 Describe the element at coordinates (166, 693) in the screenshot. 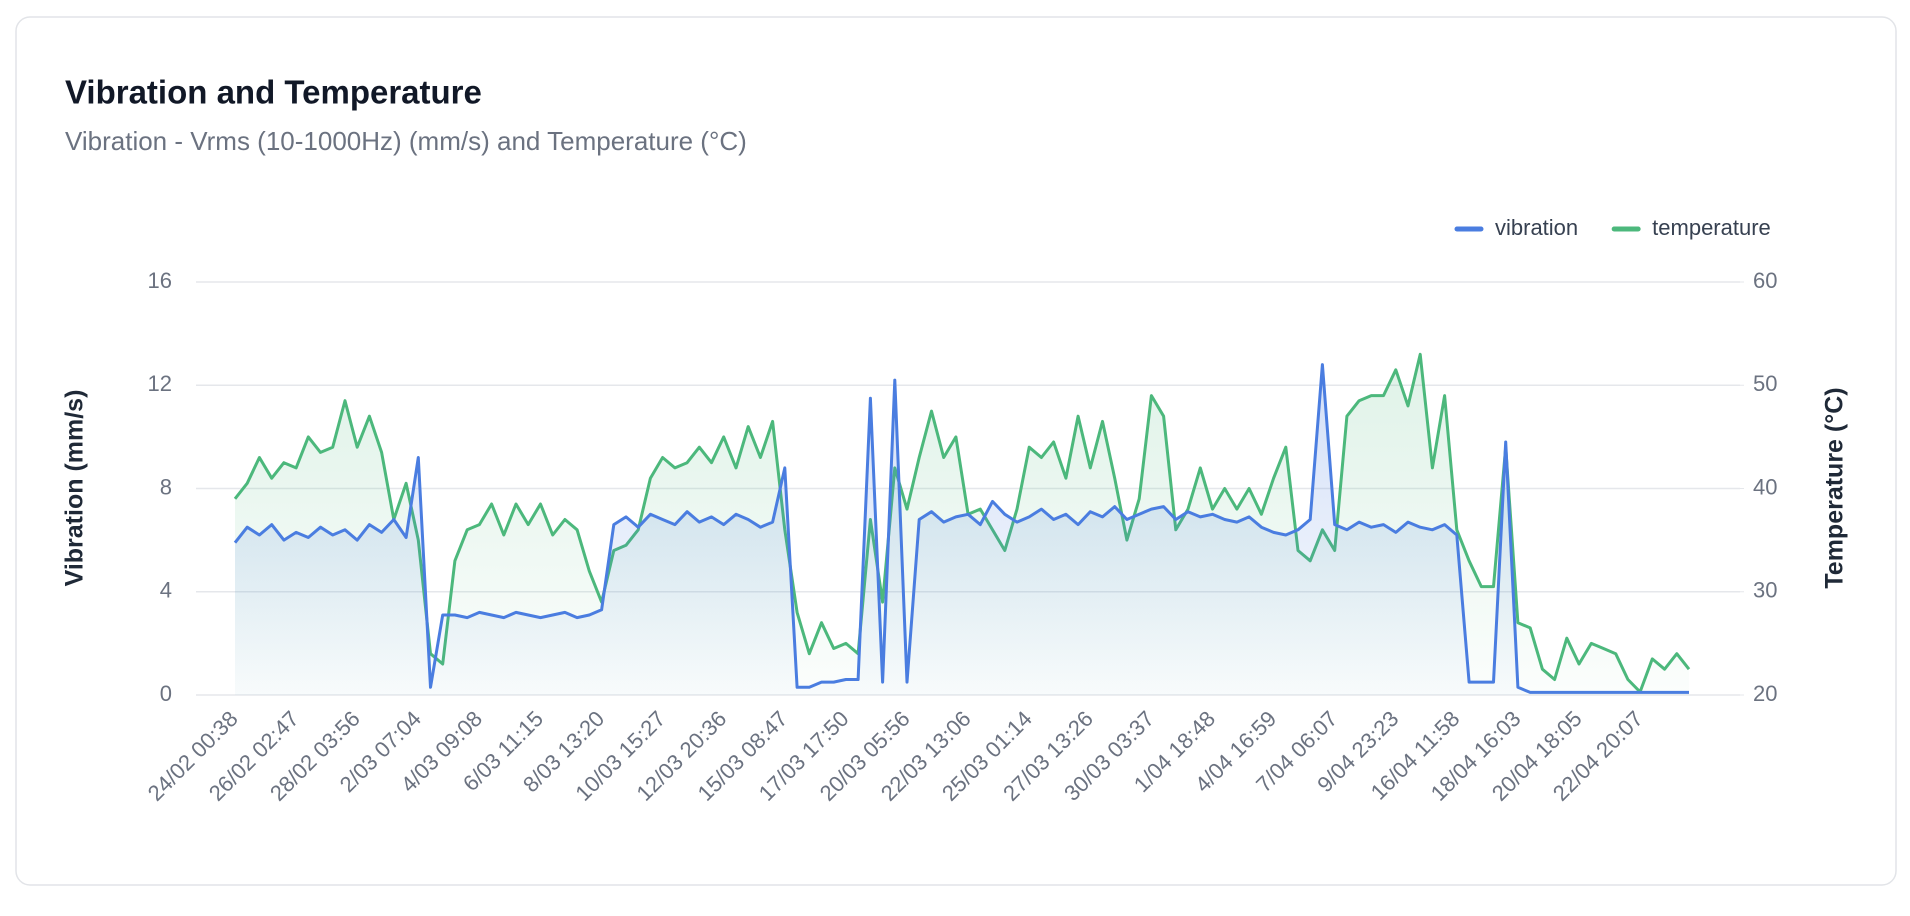

I see `y-tick-label: 0` at that location.